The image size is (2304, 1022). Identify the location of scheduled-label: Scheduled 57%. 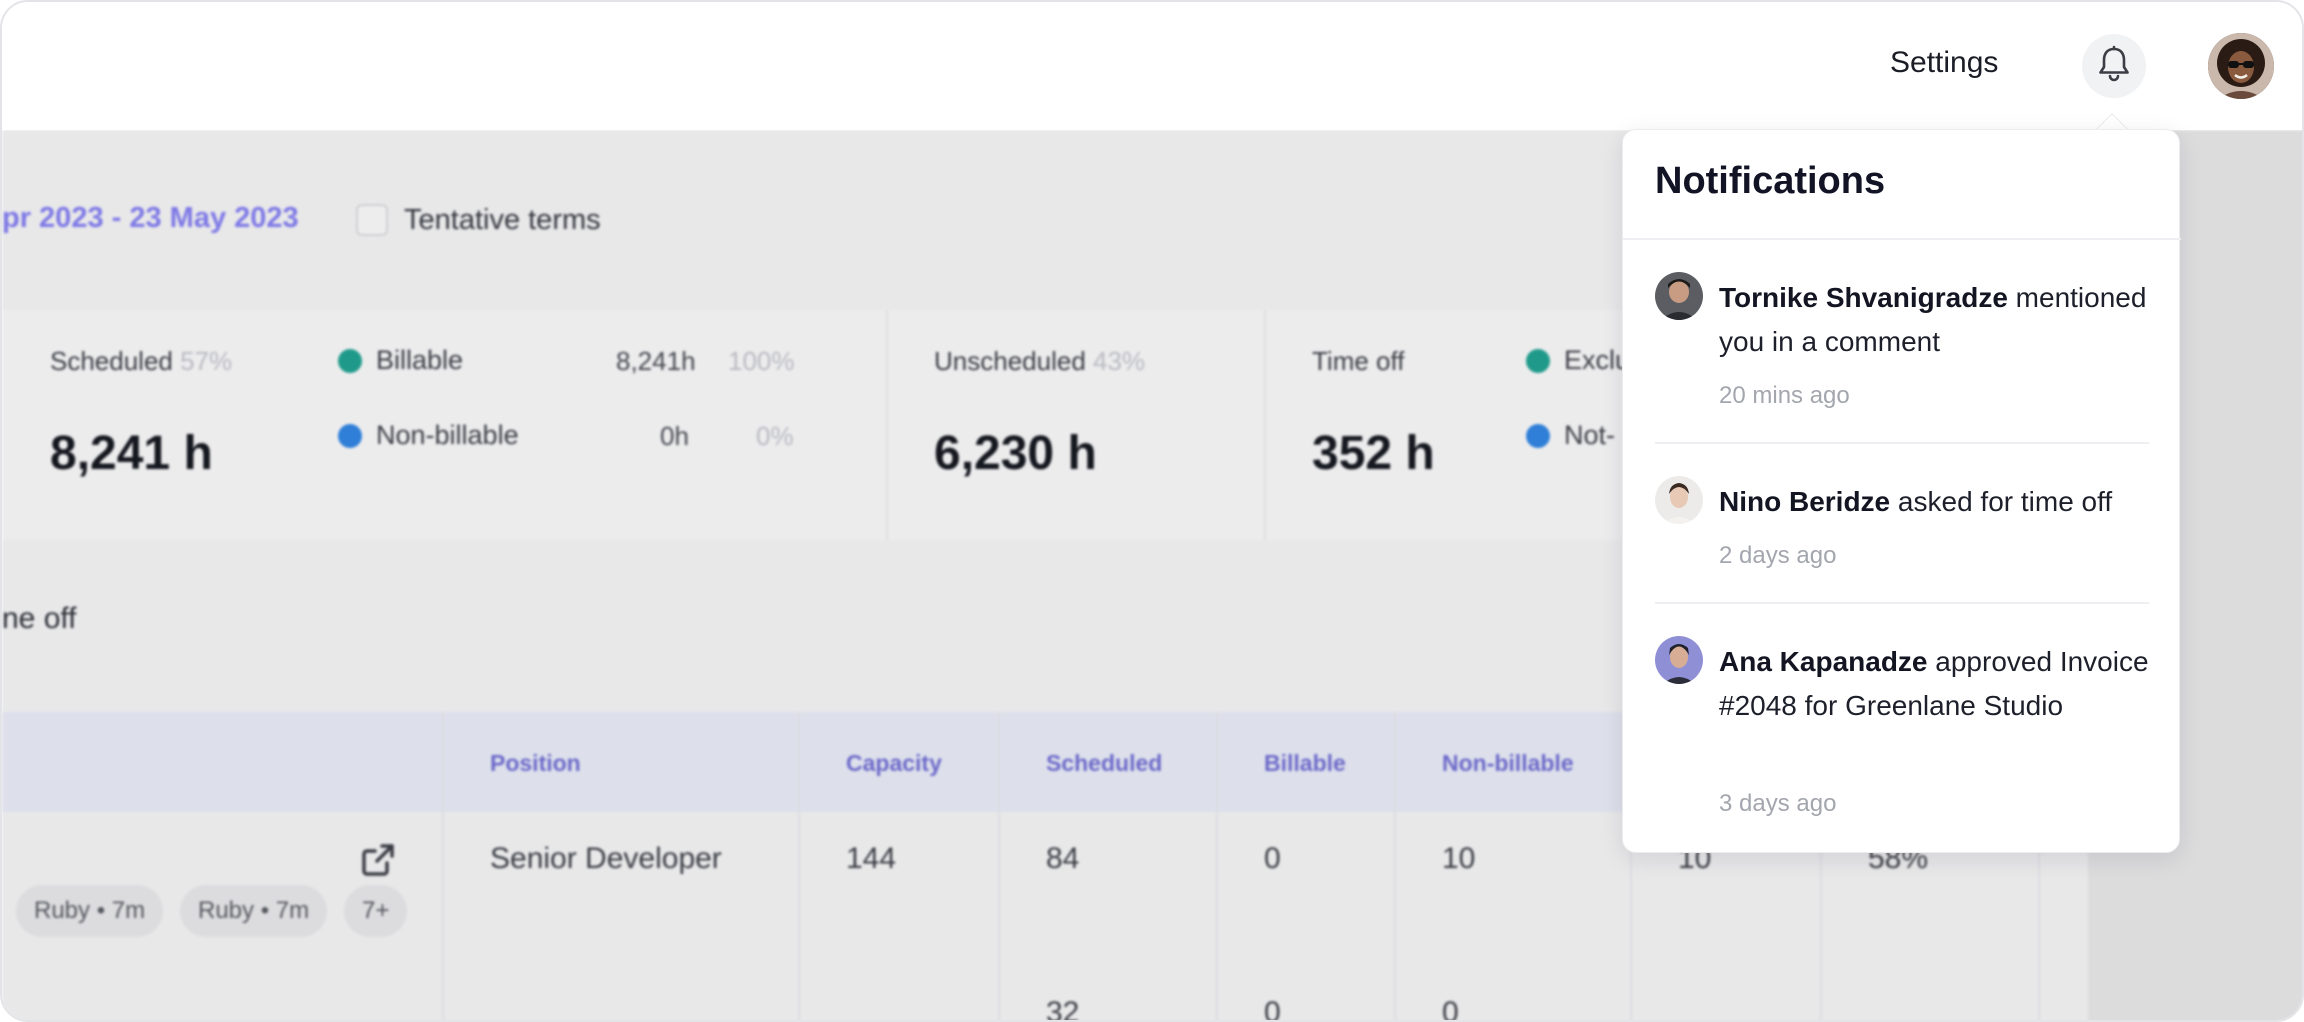
(141, 361).